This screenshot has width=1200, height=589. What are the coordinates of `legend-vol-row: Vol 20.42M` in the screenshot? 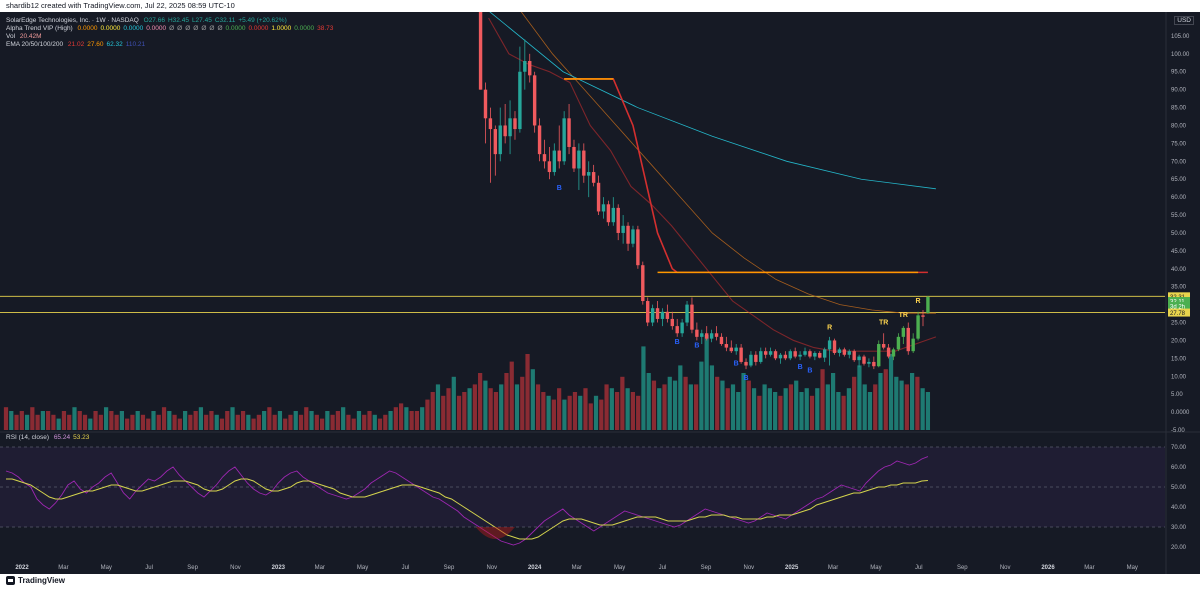 It's located at (25, 36).